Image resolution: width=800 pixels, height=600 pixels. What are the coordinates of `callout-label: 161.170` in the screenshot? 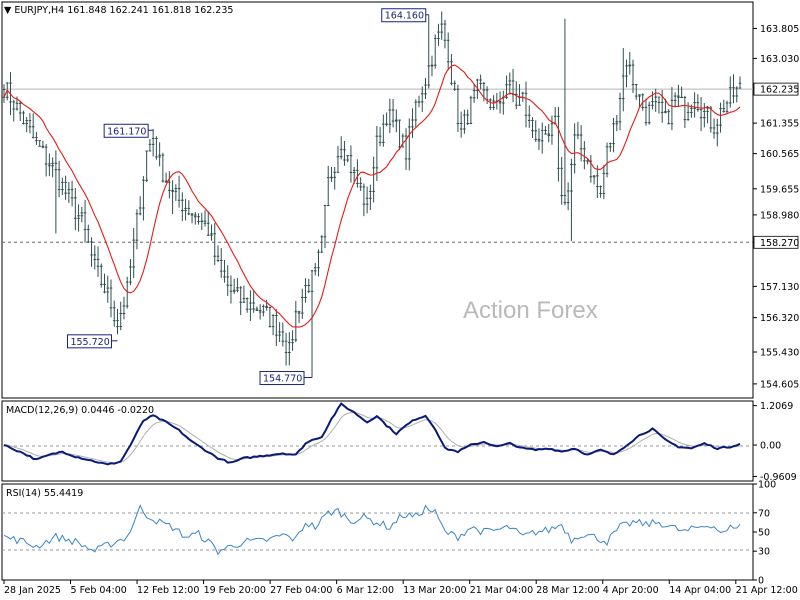 It's located at (126, 131).